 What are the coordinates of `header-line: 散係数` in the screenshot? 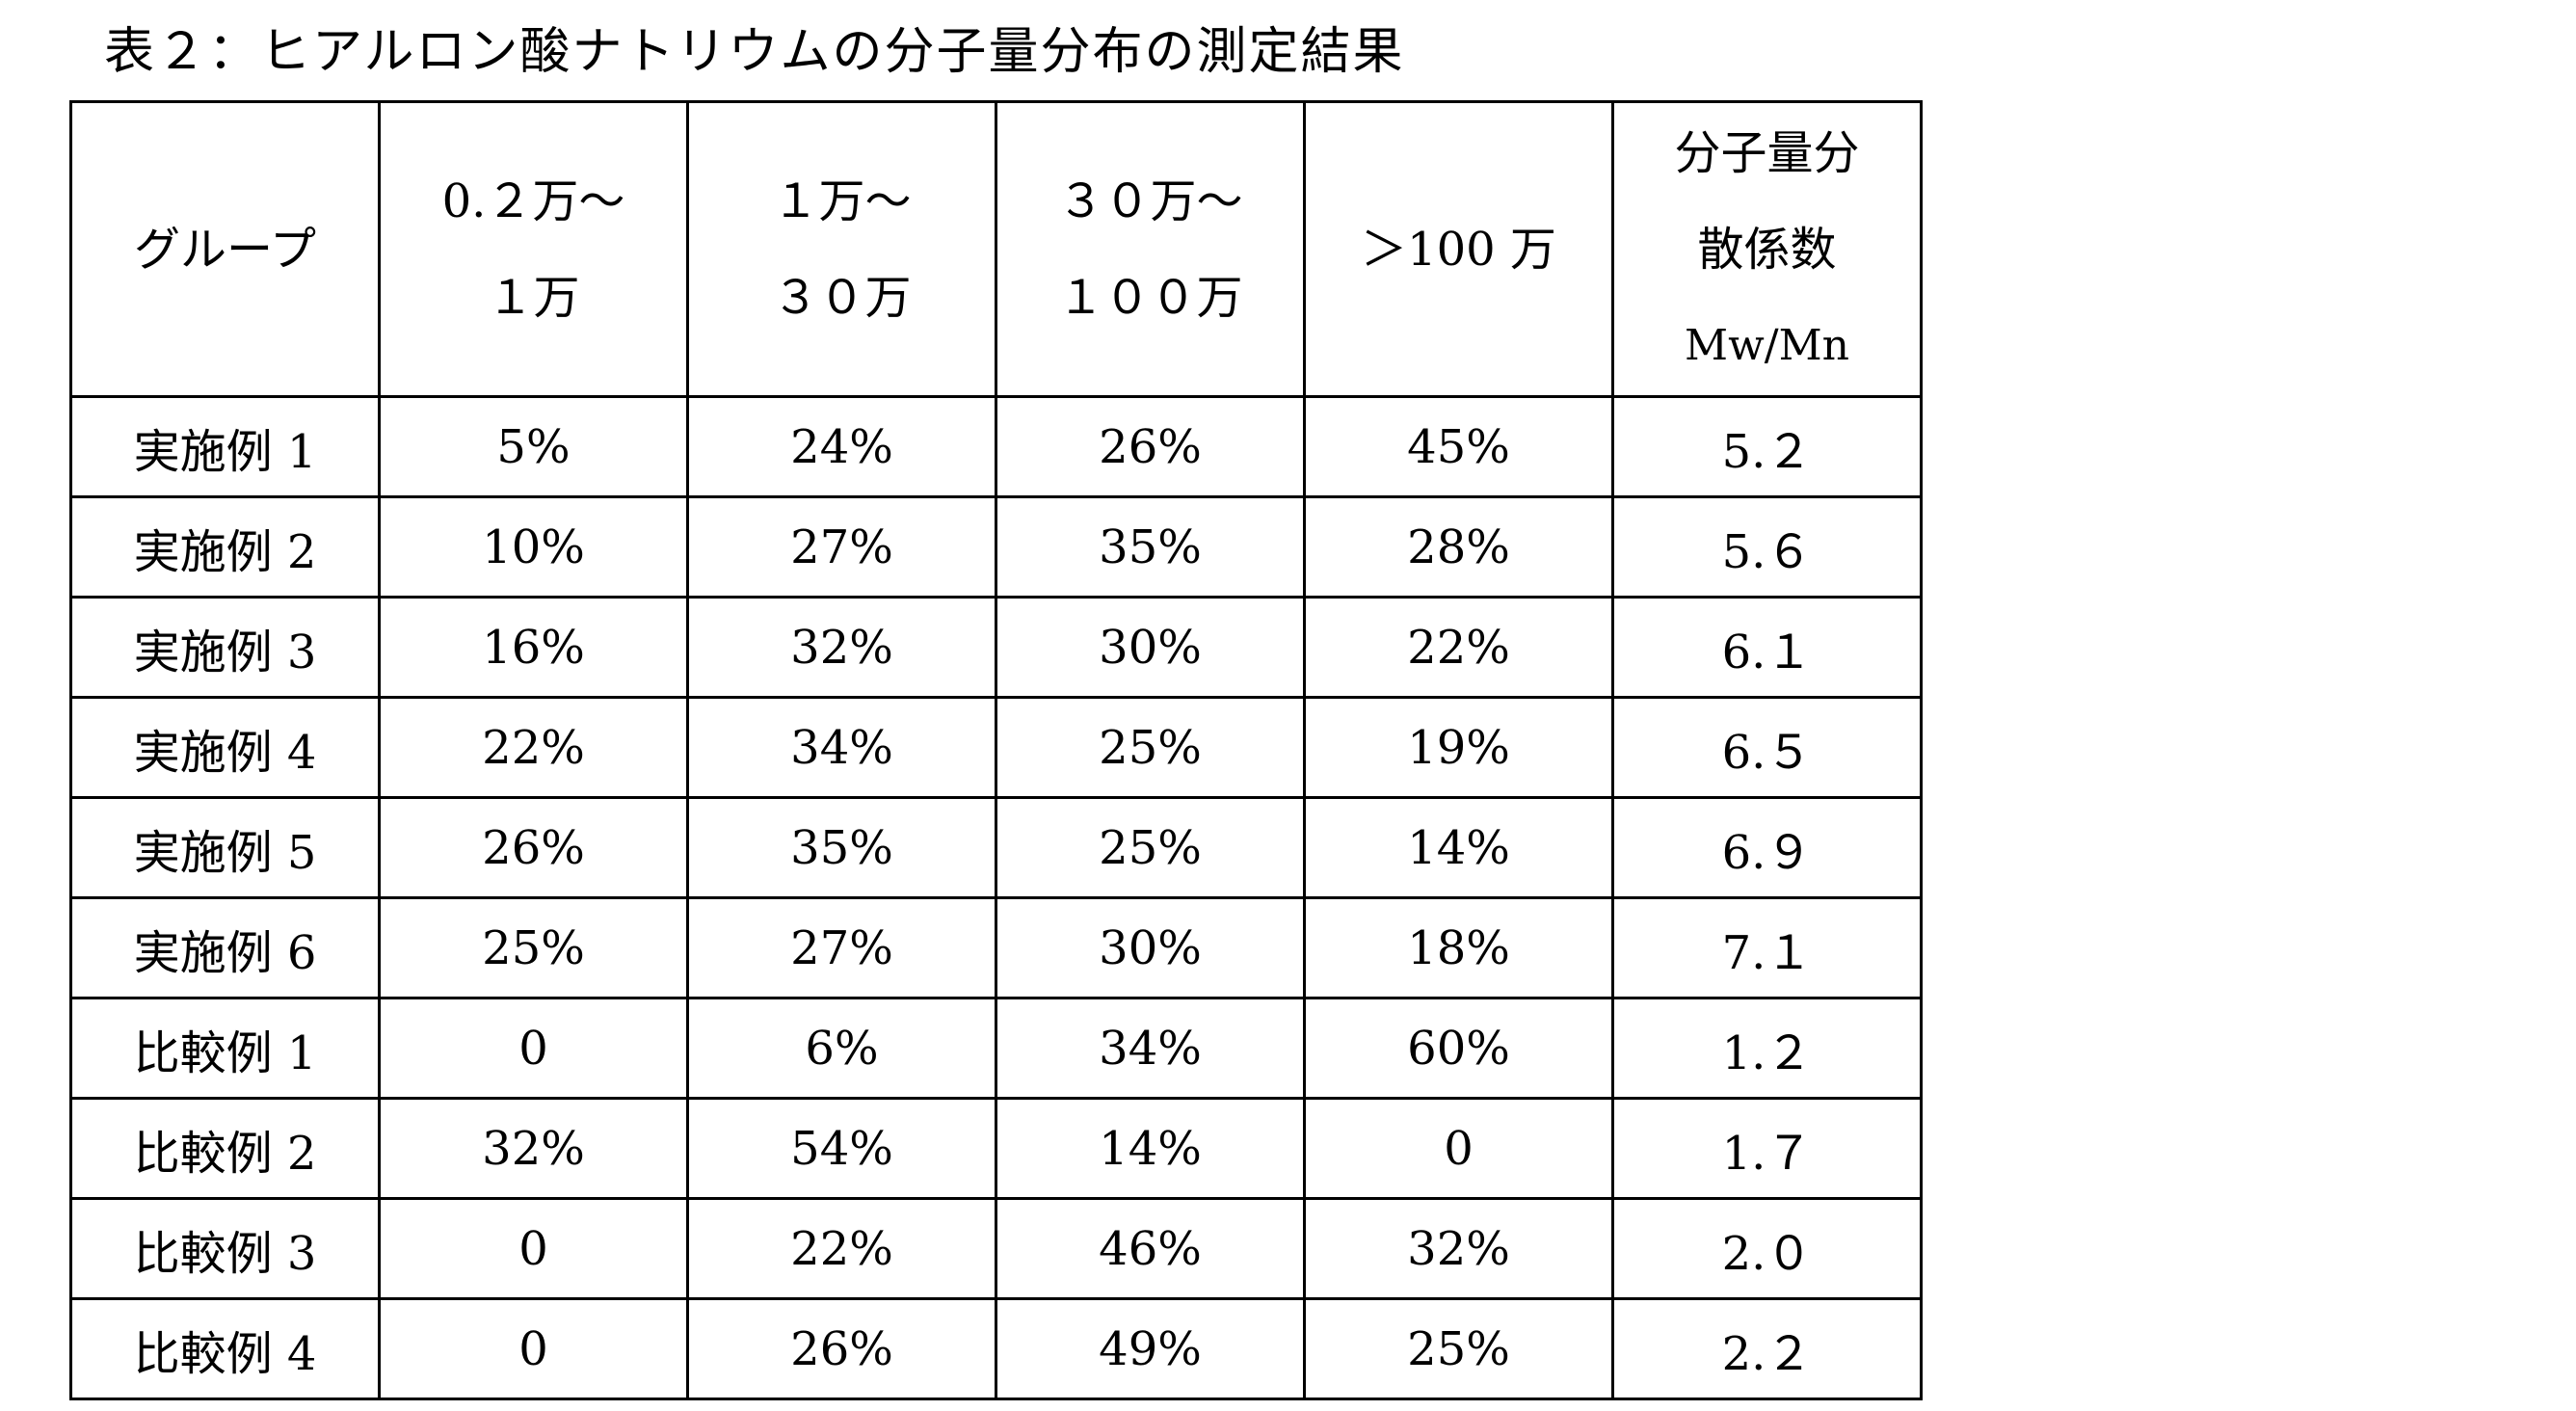 It's located at (1767, 250).